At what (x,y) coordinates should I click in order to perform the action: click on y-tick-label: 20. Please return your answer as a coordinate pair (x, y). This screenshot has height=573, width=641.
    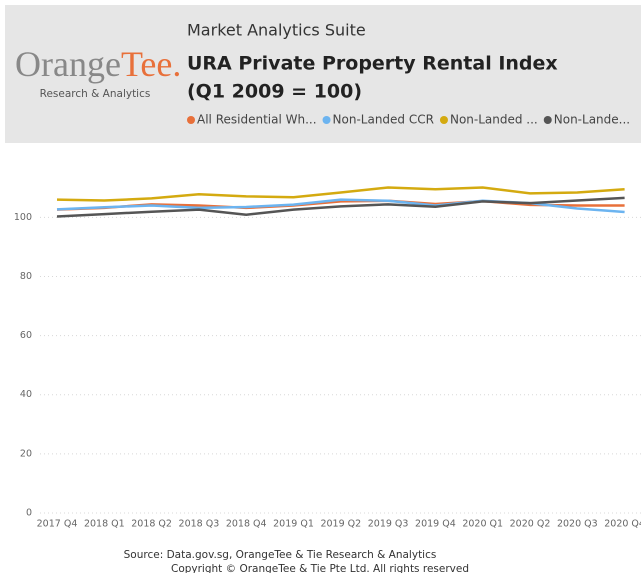
    Looking at the image, I should click on (26, 453).